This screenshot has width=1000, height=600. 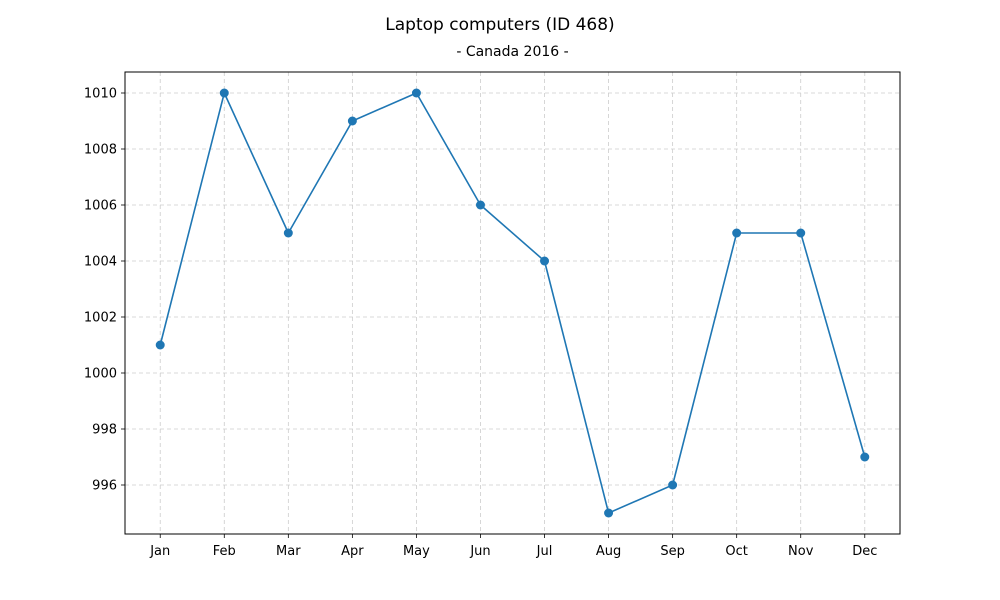 I want to click on y-tick-label: 1002, so click(x=100, y=318).